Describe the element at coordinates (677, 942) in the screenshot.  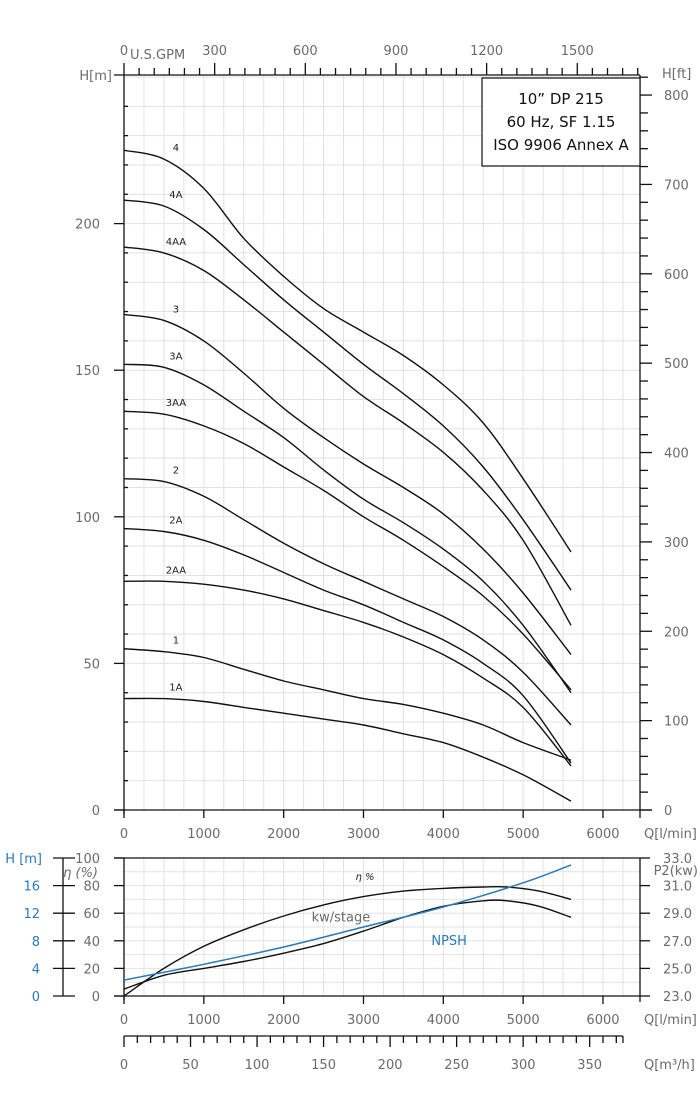
I see `p2-tick-label: 27.0` at that location.